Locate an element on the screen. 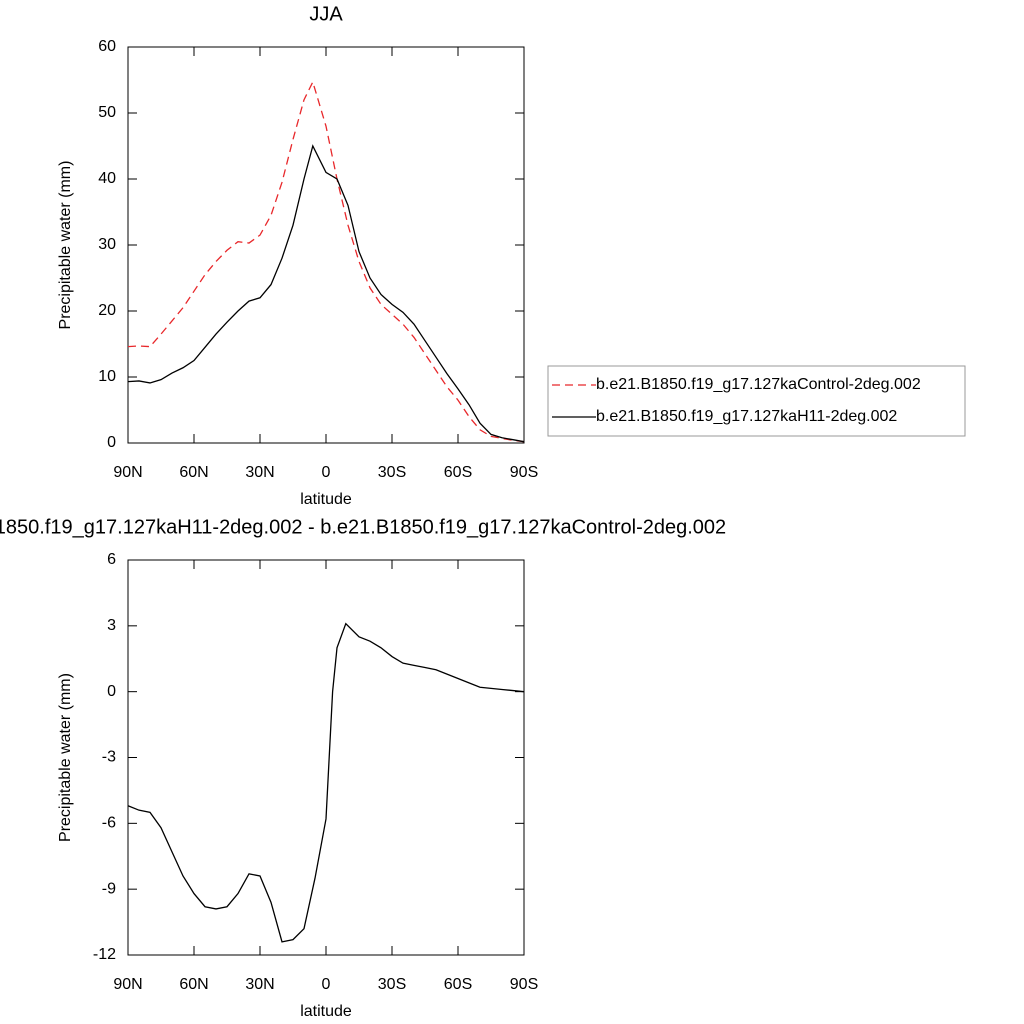  y-tick-label: 60 is located at coordinates (107, 46).